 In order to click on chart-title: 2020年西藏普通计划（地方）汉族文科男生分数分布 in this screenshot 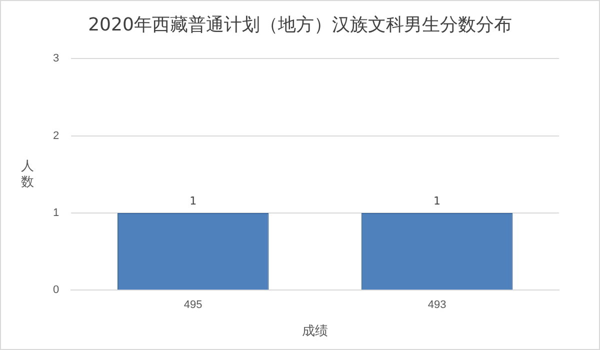, I will do `click(300, 25)`.